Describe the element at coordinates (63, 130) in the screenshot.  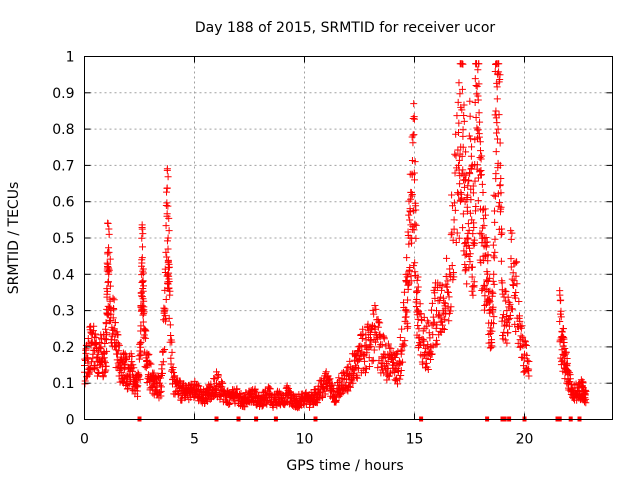
I see `y-tick-label: 0.8` at that location.